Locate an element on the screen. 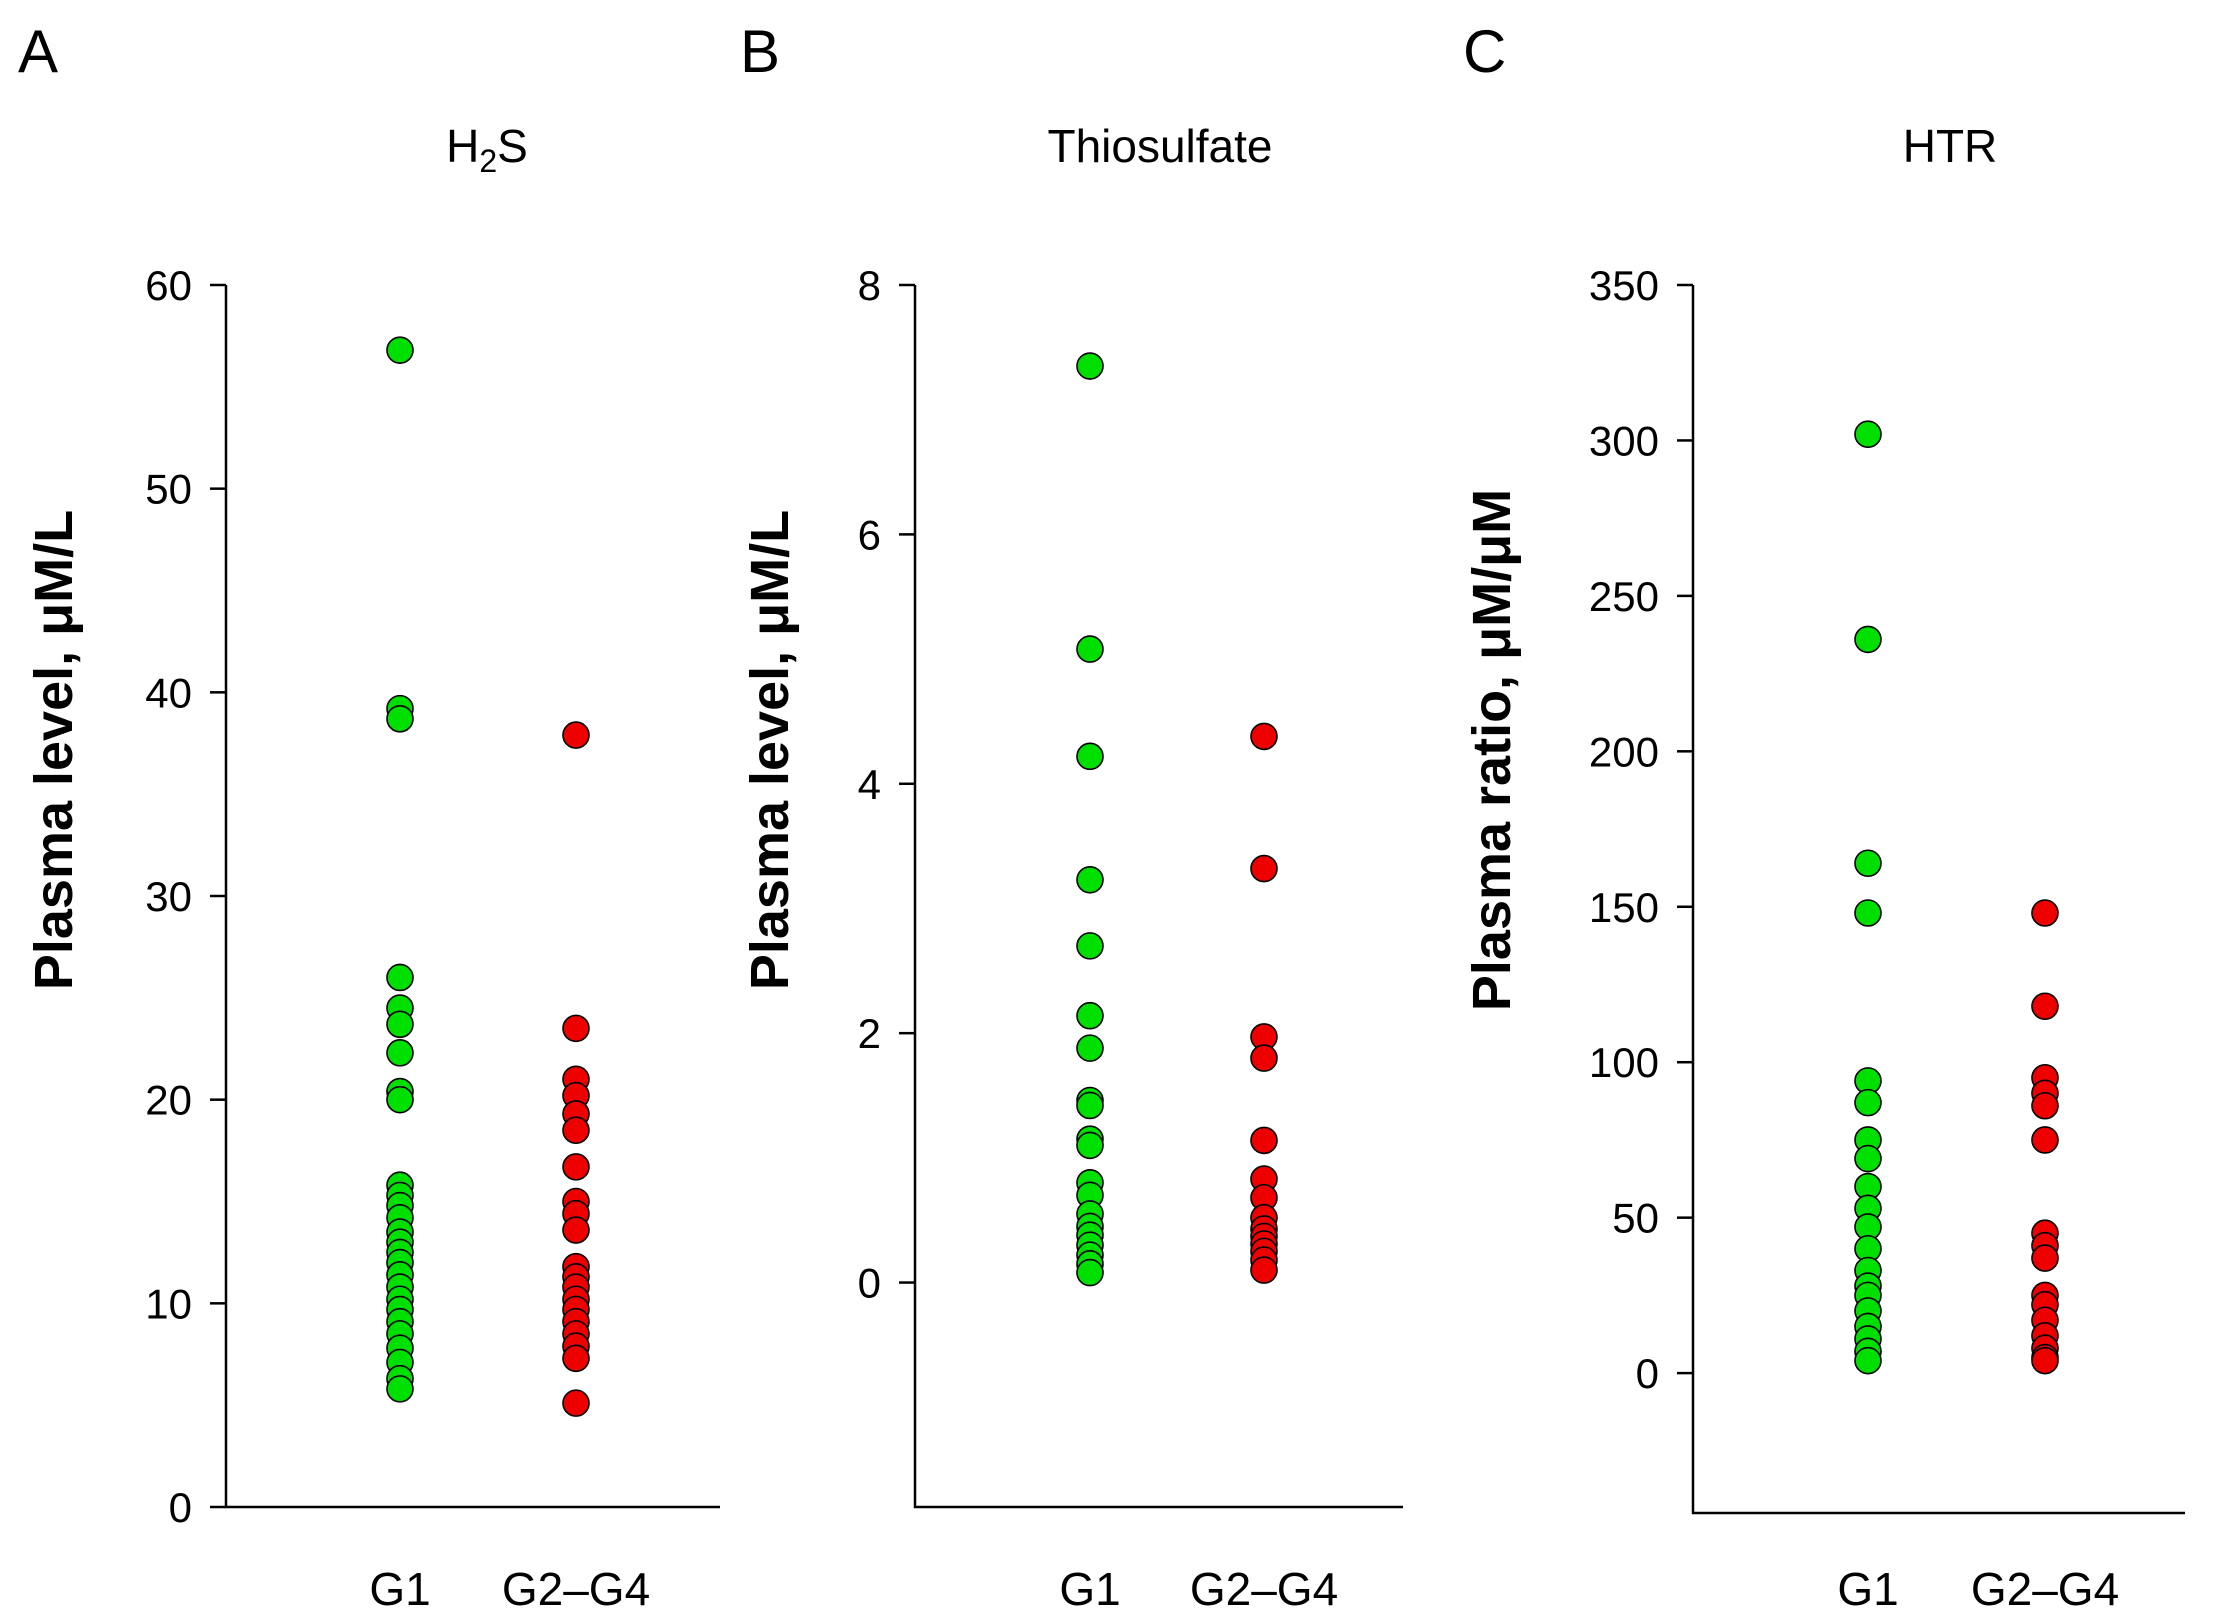  y-tick-label: 300 is located at coordinates (1624, 440).